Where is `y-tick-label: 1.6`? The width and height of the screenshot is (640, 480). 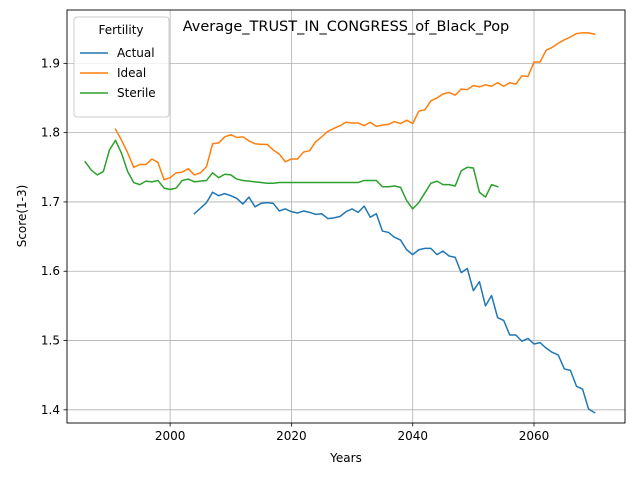
y-tick-label: 1.6 is located at coordinates (50, 271).